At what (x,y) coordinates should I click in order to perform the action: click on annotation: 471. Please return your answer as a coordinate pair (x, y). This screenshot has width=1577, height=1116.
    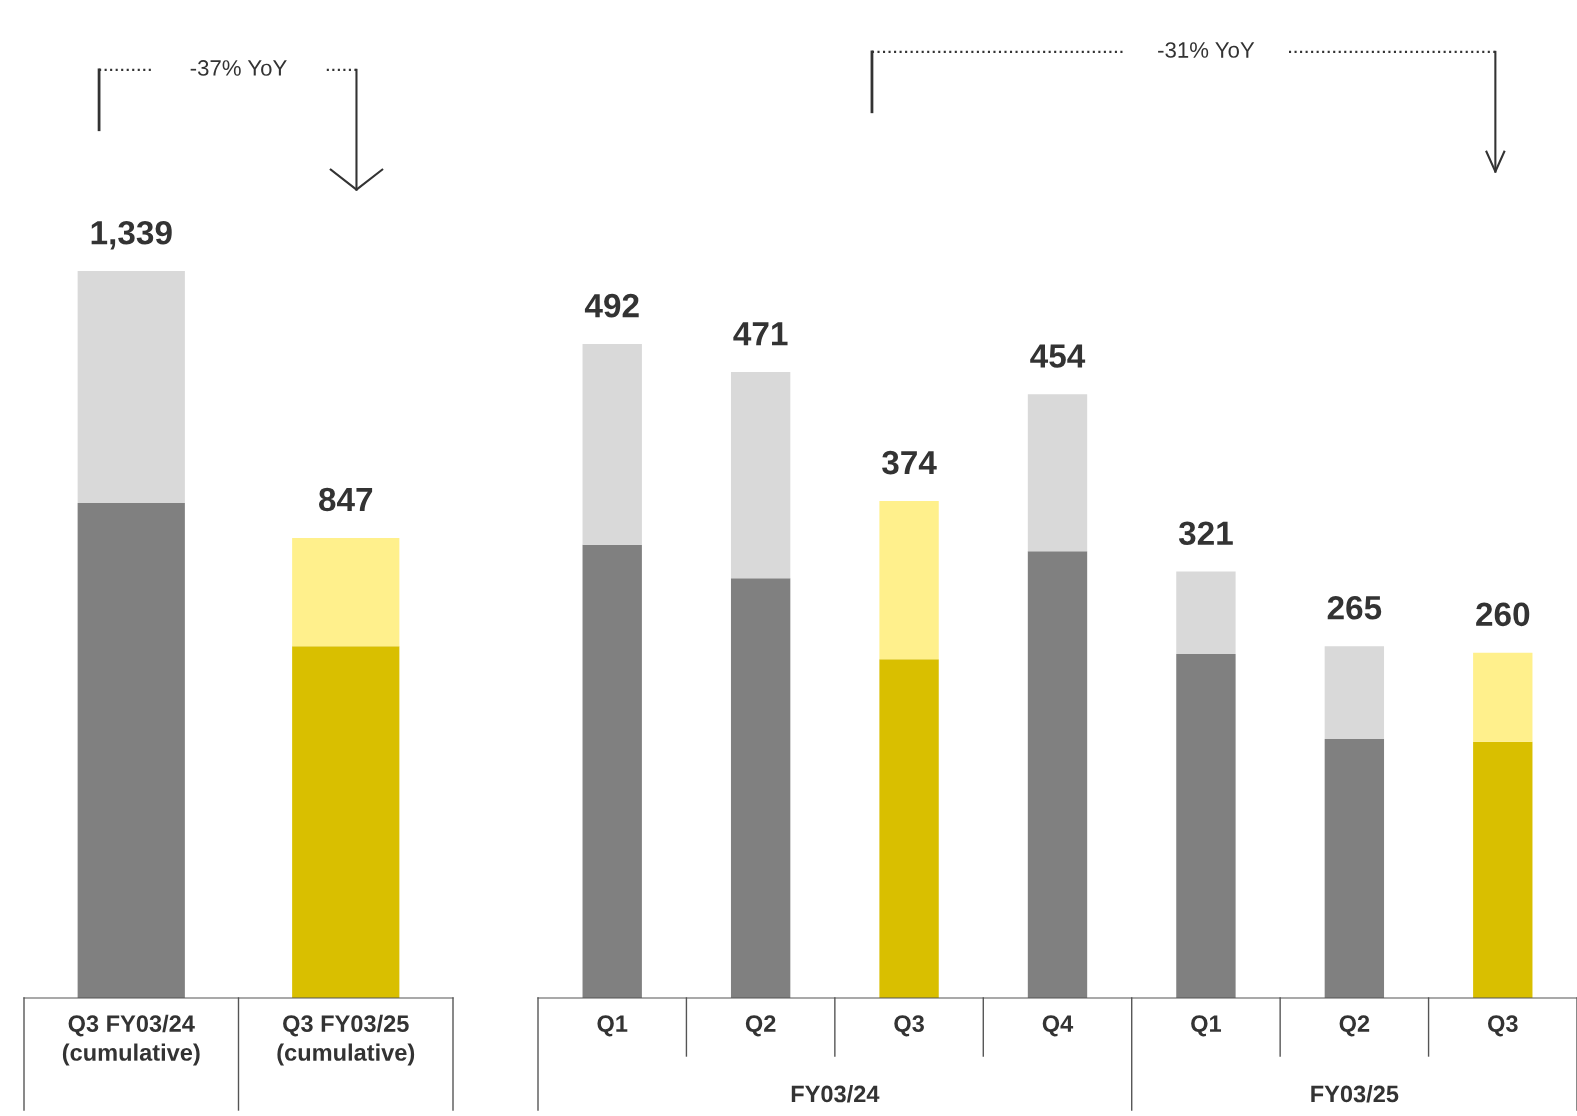
    Looking at the image, I should click on (760, 334).